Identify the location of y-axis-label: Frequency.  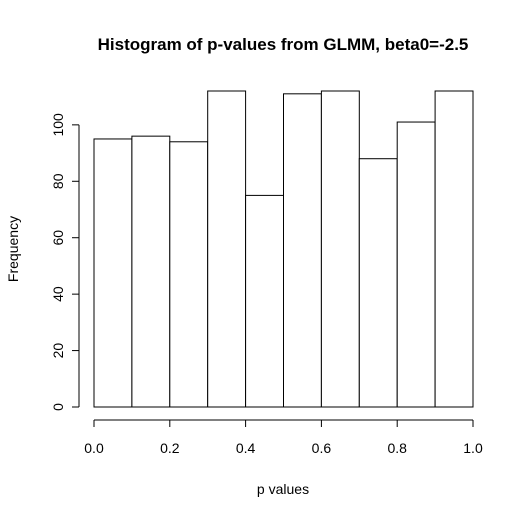
(13, 249).